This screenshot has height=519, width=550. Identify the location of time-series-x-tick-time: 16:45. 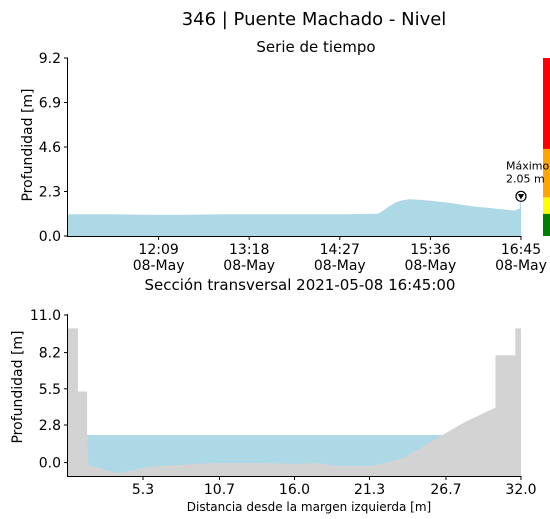
(521, 250).